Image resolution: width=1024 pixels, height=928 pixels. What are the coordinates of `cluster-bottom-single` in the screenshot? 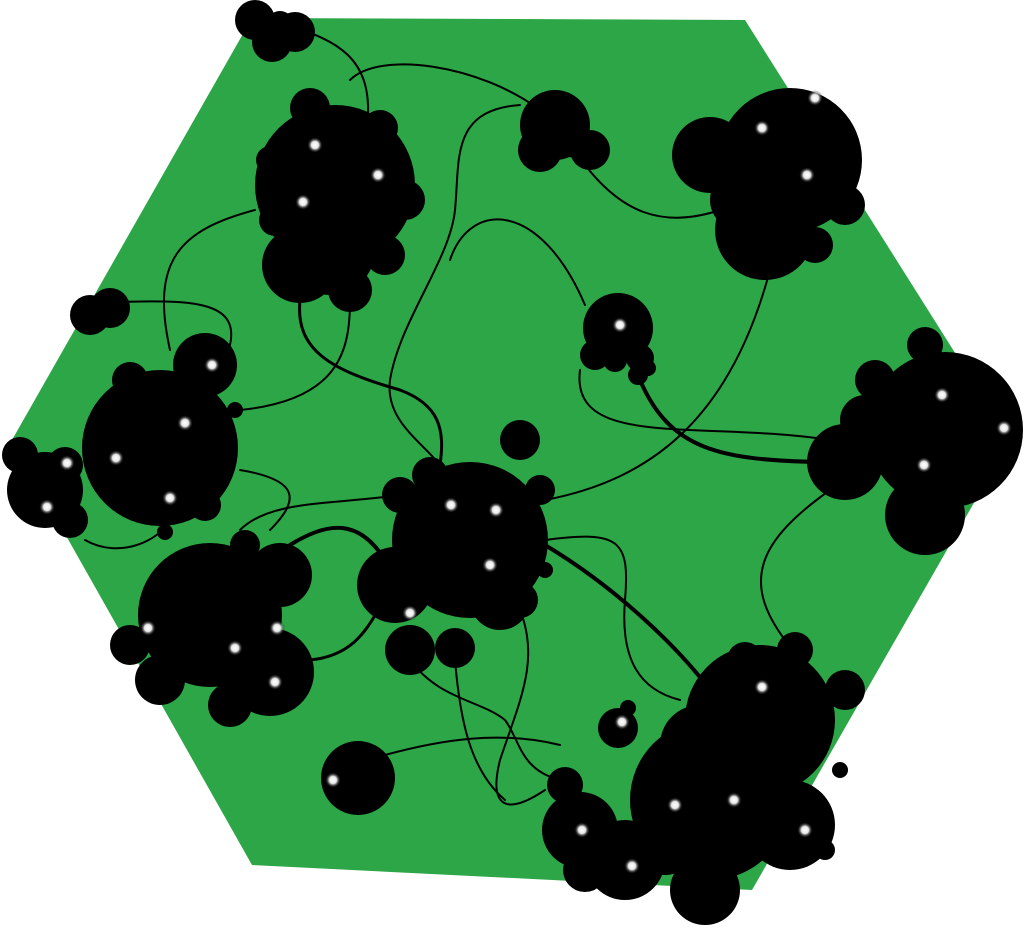 It's located at (358, 778).